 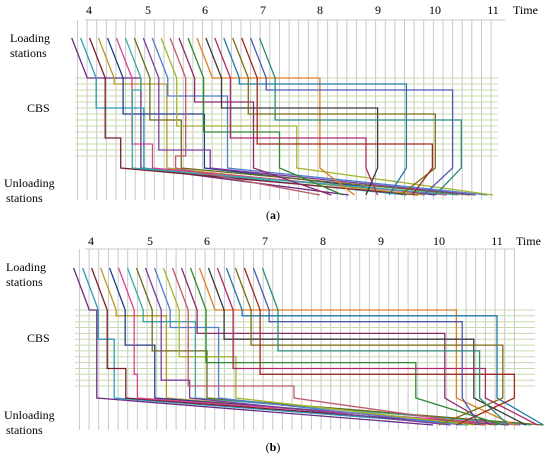 I want to click on tick-label-a-7: 7, so click(x=263, y=10).